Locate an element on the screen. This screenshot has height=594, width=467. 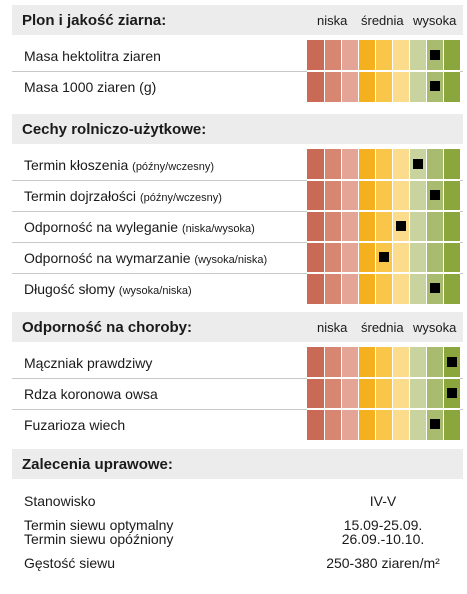
stanowisko-label: Stanowisko is located at coordinates (60, 501).